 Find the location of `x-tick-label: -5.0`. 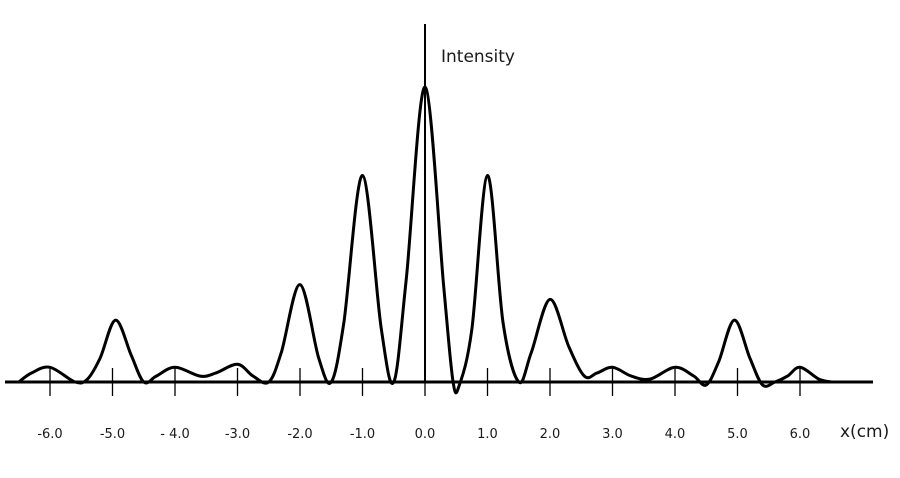

x-tick-label: -5.0 is located at coordinates (112, 434).